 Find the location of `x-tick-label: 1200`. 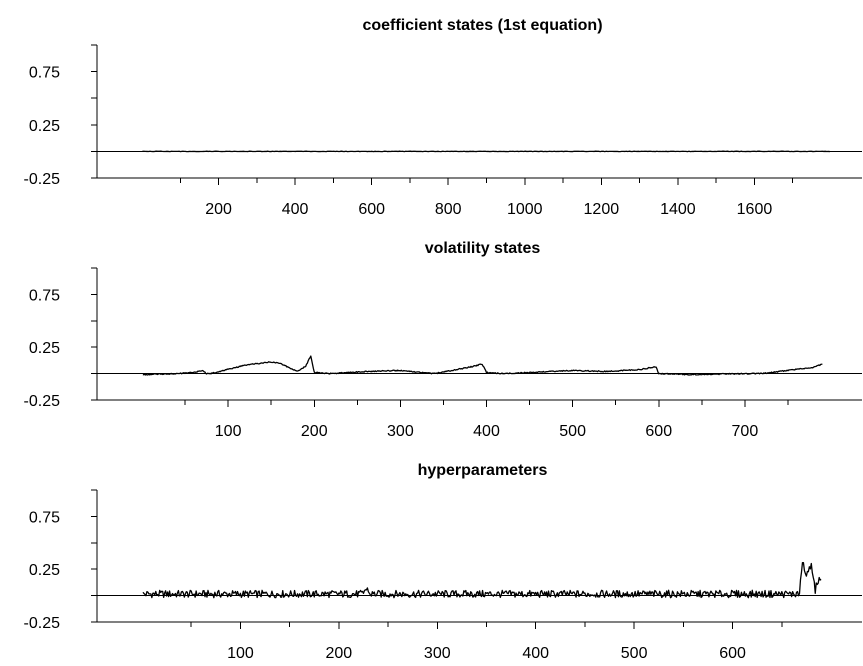

x-tick-label: 1200 is located at coordinates (602, 209).